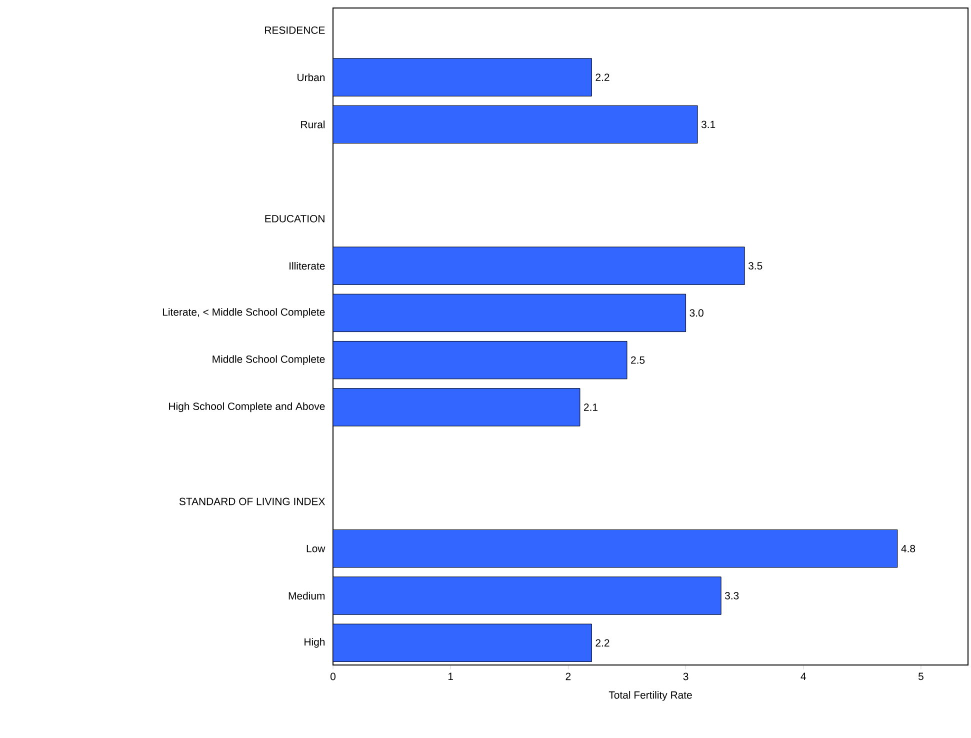 The height and width of the screenshot is (738, 971). I want to click on x-tick-label: 5, so click(921, 676).